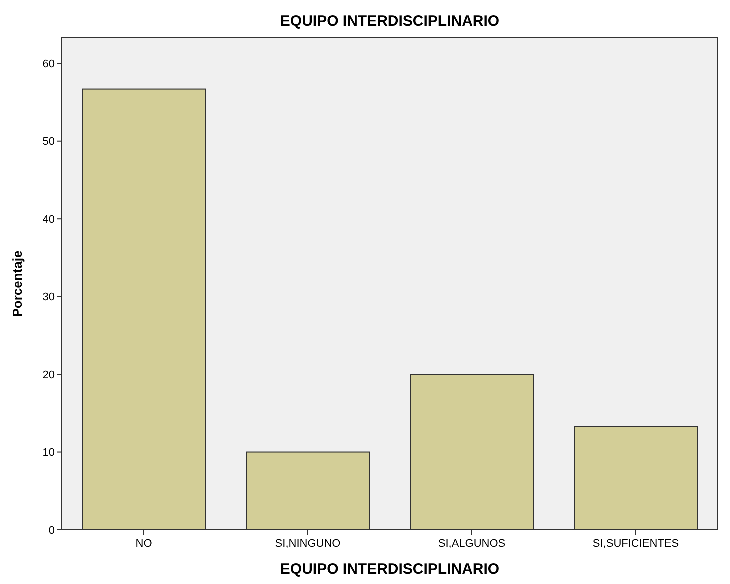 The height and width of the screenshot is (584, 730). Describe the element at coordinates (144, 544) in the screenshot. I see `x-tick-label: NO` at that location.